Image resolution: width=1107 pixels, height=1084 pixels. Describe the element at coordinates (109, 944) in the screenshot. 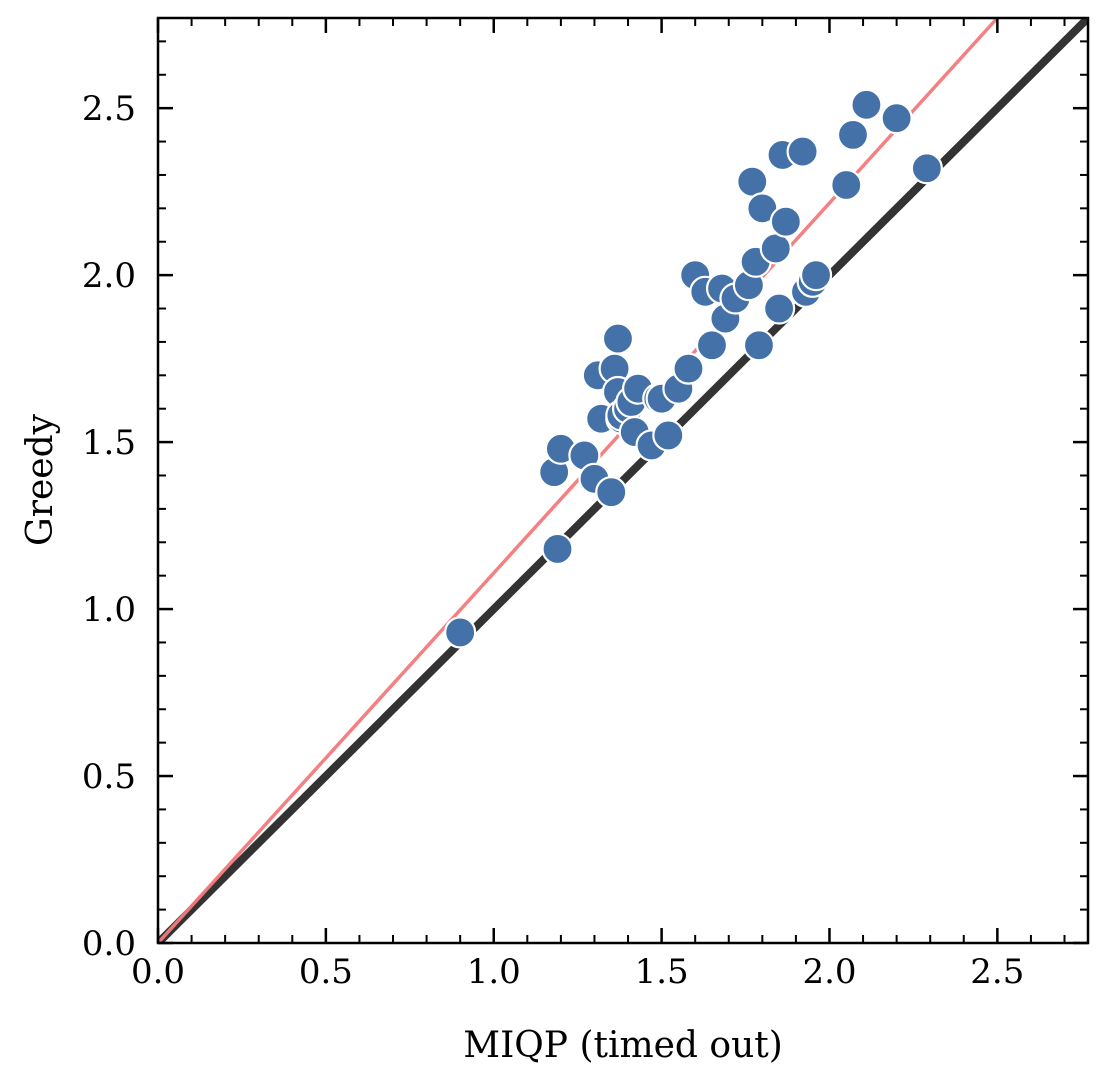

I see `y-tick-label: 0.0` at that location.